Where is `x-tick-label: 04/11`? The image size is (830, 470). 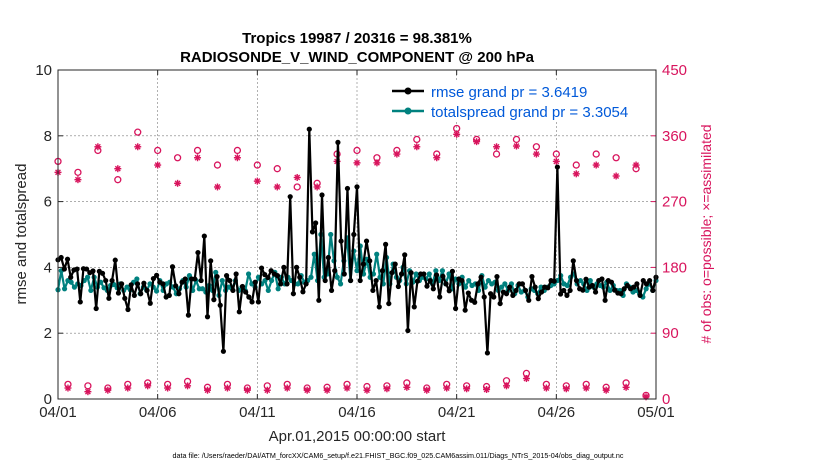 x-tick-label: 04/11 is located at coordinates (257, 412).